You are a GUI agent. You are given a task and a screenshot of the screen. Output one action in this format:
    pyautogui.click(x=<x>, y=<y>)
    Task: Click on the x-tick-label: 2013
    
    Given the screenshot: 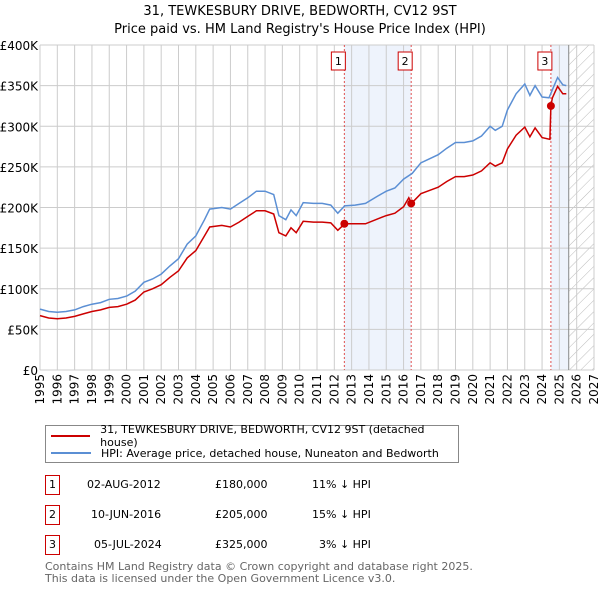 What is the action you would take?
    pyautogui.click(x=352, y=389)
    